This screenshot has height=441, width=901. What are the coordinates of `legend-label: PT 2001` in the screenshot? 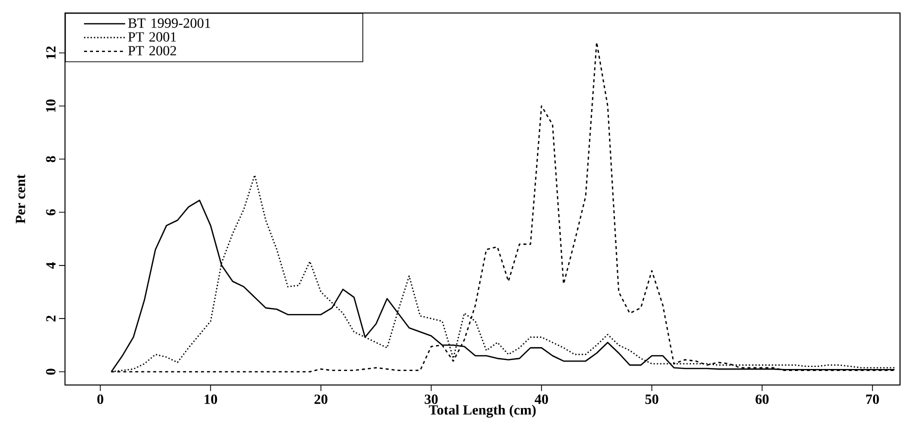 It's located at (152, 37).